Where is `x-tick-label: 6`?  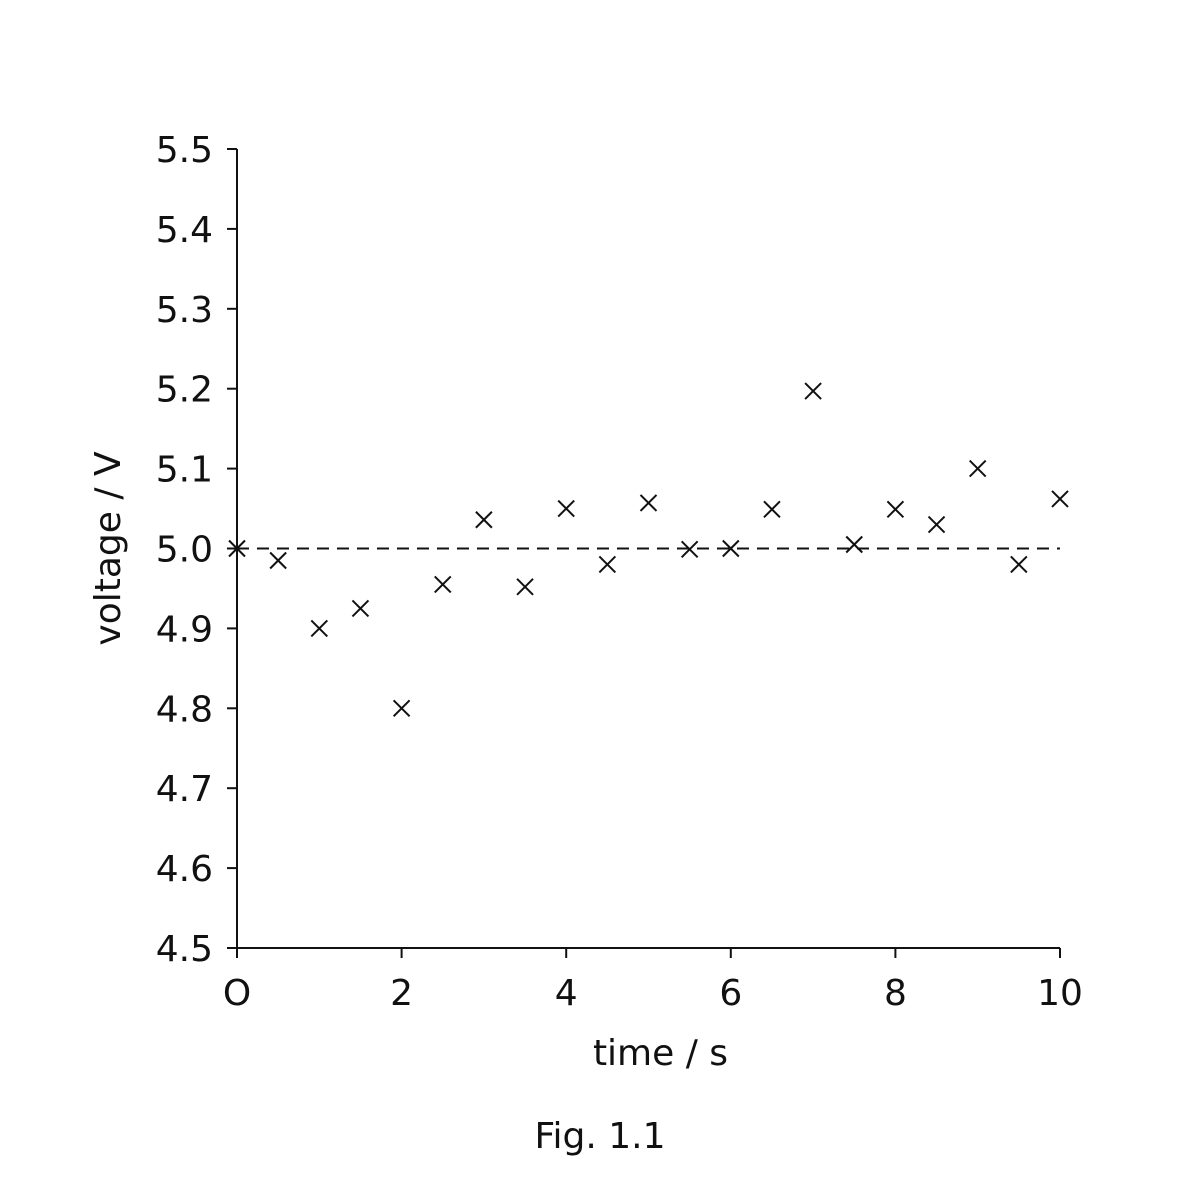 x-tick-label: 6 is located at coordinates (730, 993).